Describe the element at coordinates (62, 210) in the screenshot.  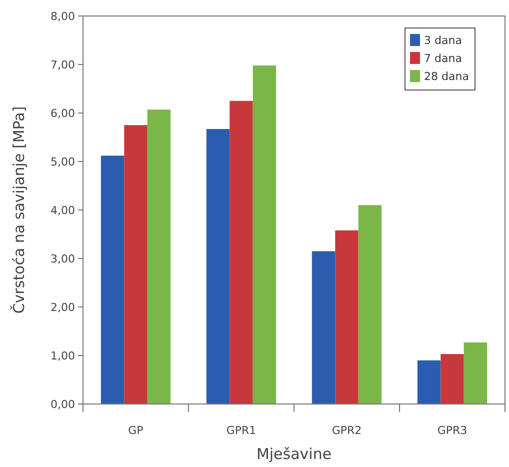
I see `y-tick-label: 4,00` at that location.